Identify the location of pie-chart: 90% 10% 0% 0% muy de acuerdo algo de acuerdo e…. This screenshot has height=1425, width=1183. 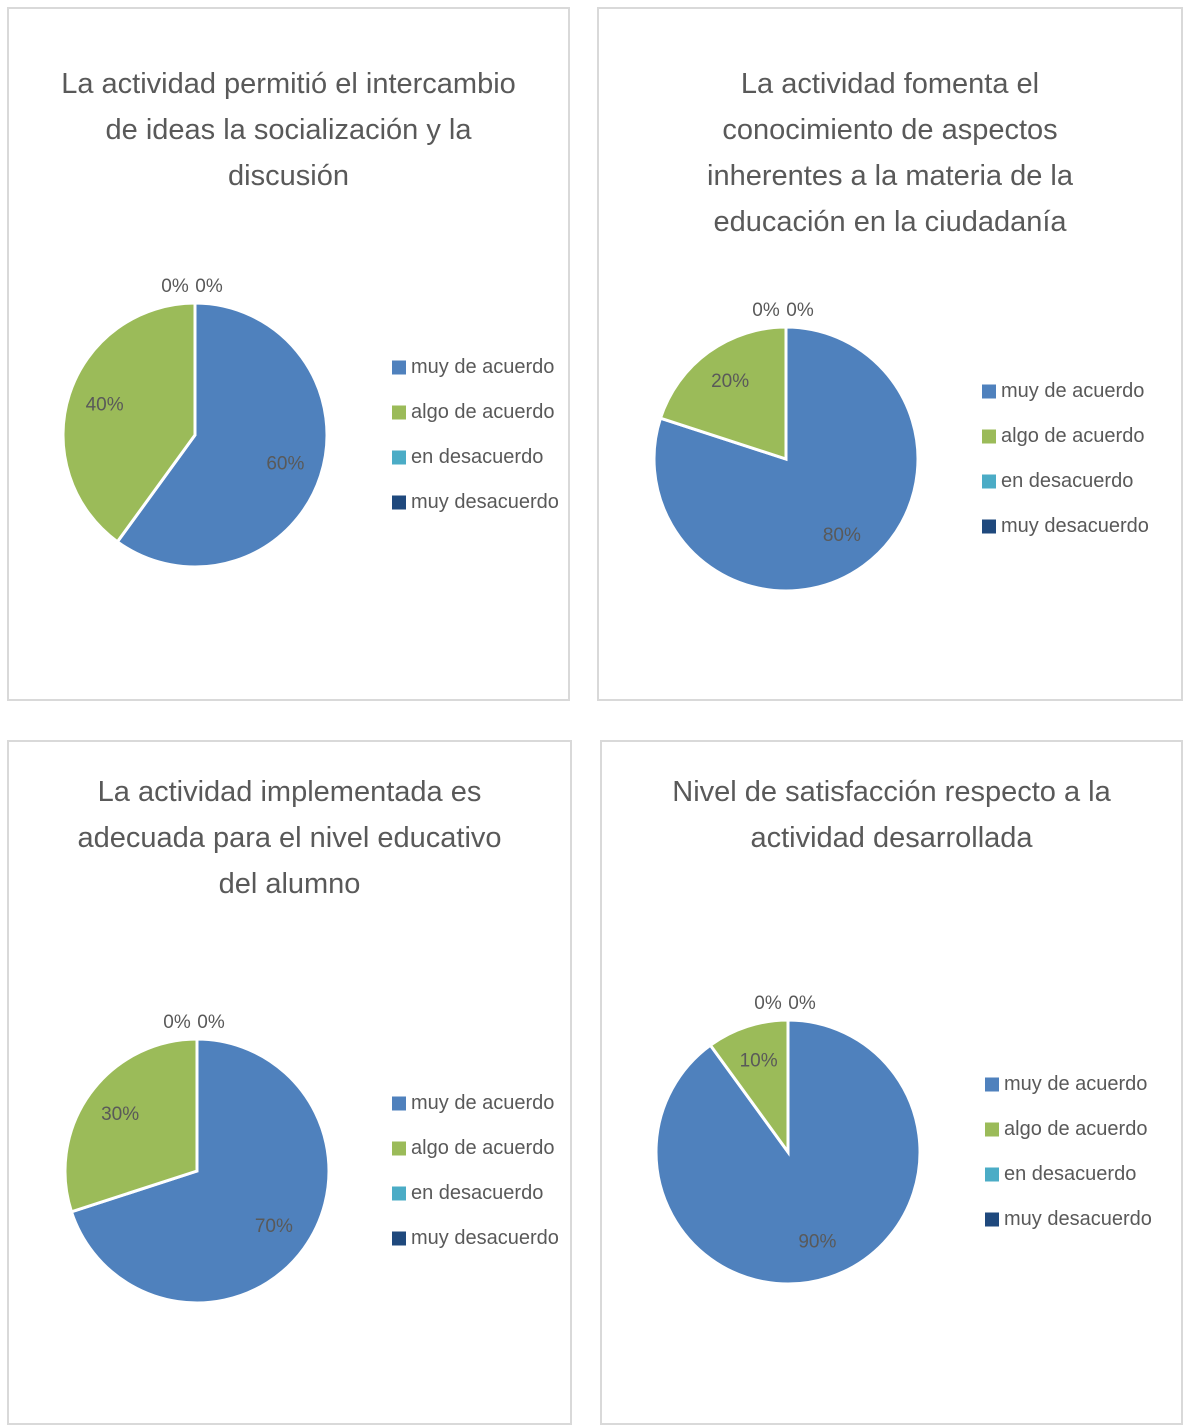
(903, 1139).